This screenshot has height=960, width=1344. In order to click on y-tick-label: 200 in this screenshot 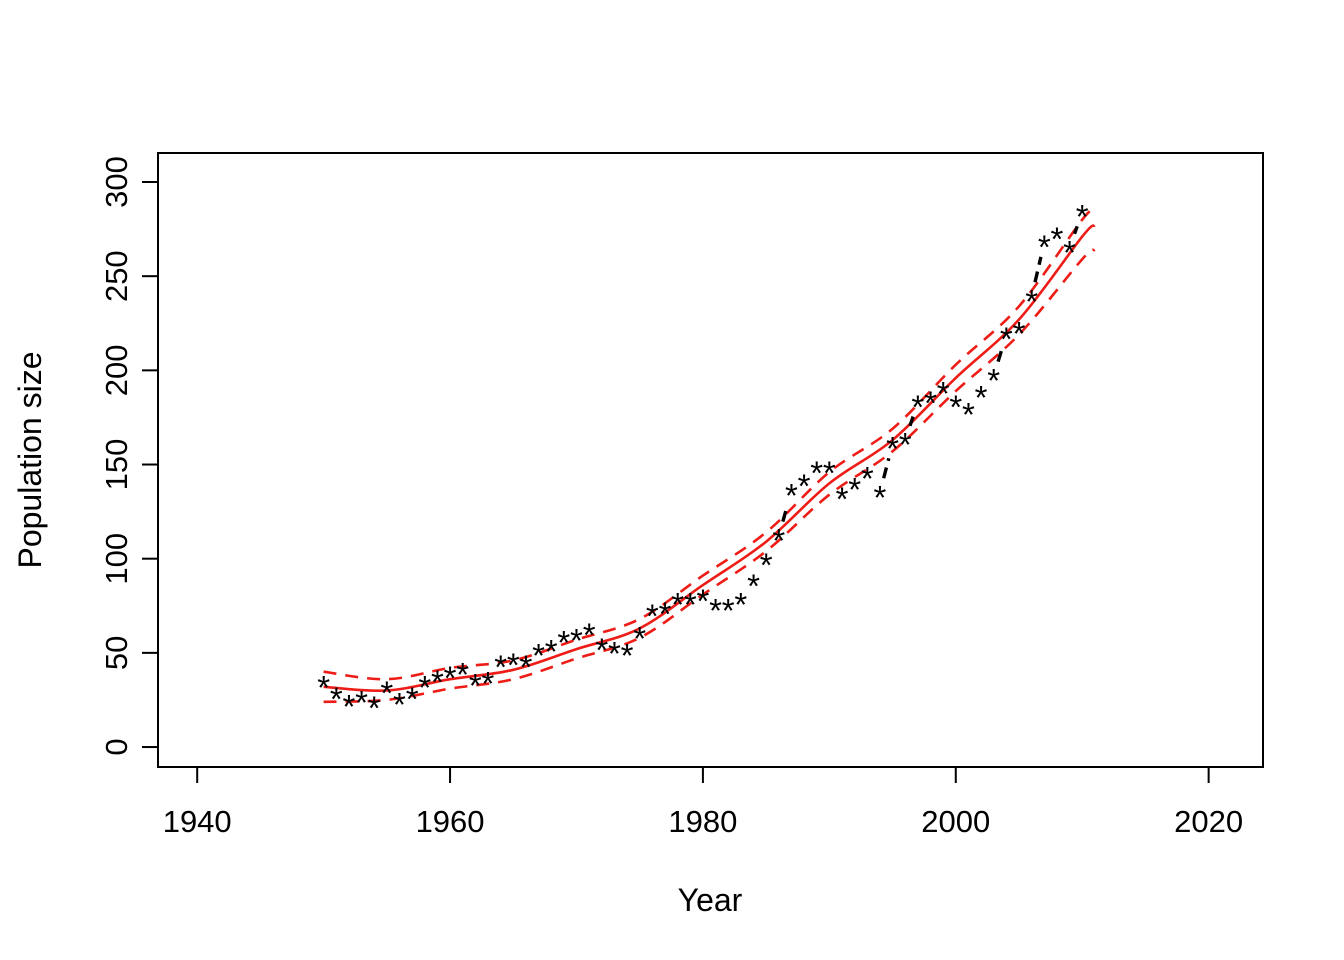, I will do `click(116, 370)`.